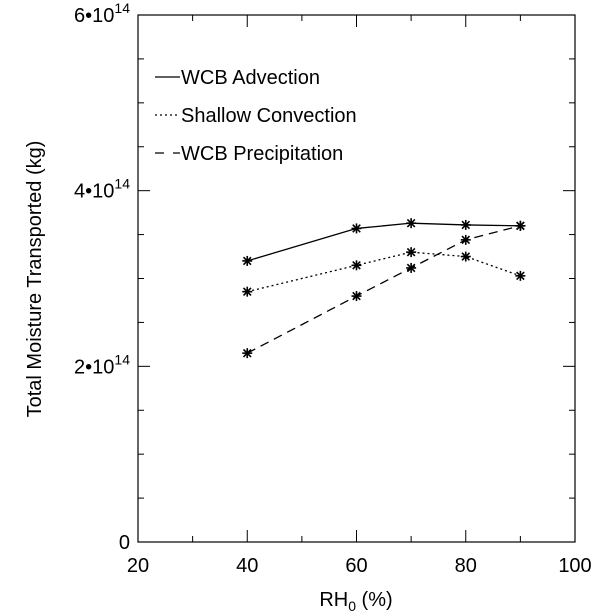 The width and height of the screenshot is (614, 614). What do you see at coordinates (384, 242) in the screenshot?
I see `series-line-wcb-advection` at bounding box center [384, 242].